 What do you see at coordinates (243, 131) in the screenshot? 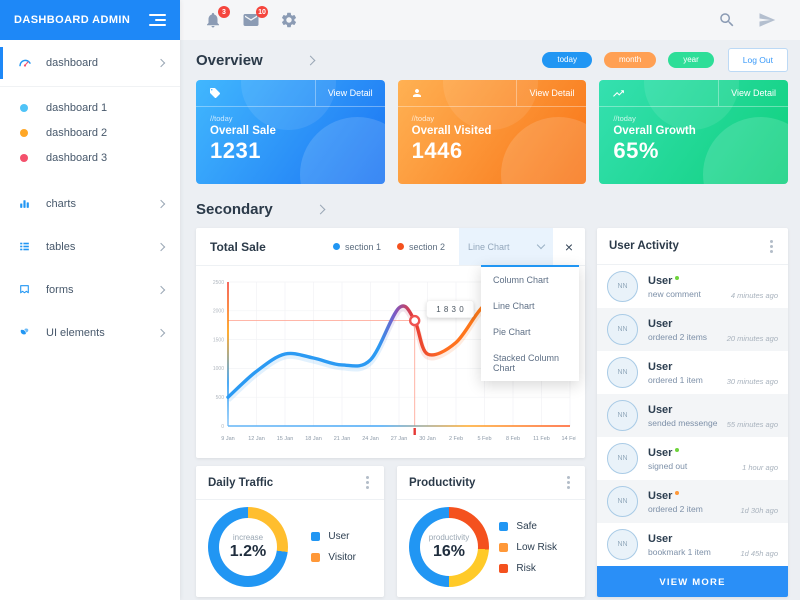
I see `stat-title: Overall Sale` at bounding box center [243, 131].